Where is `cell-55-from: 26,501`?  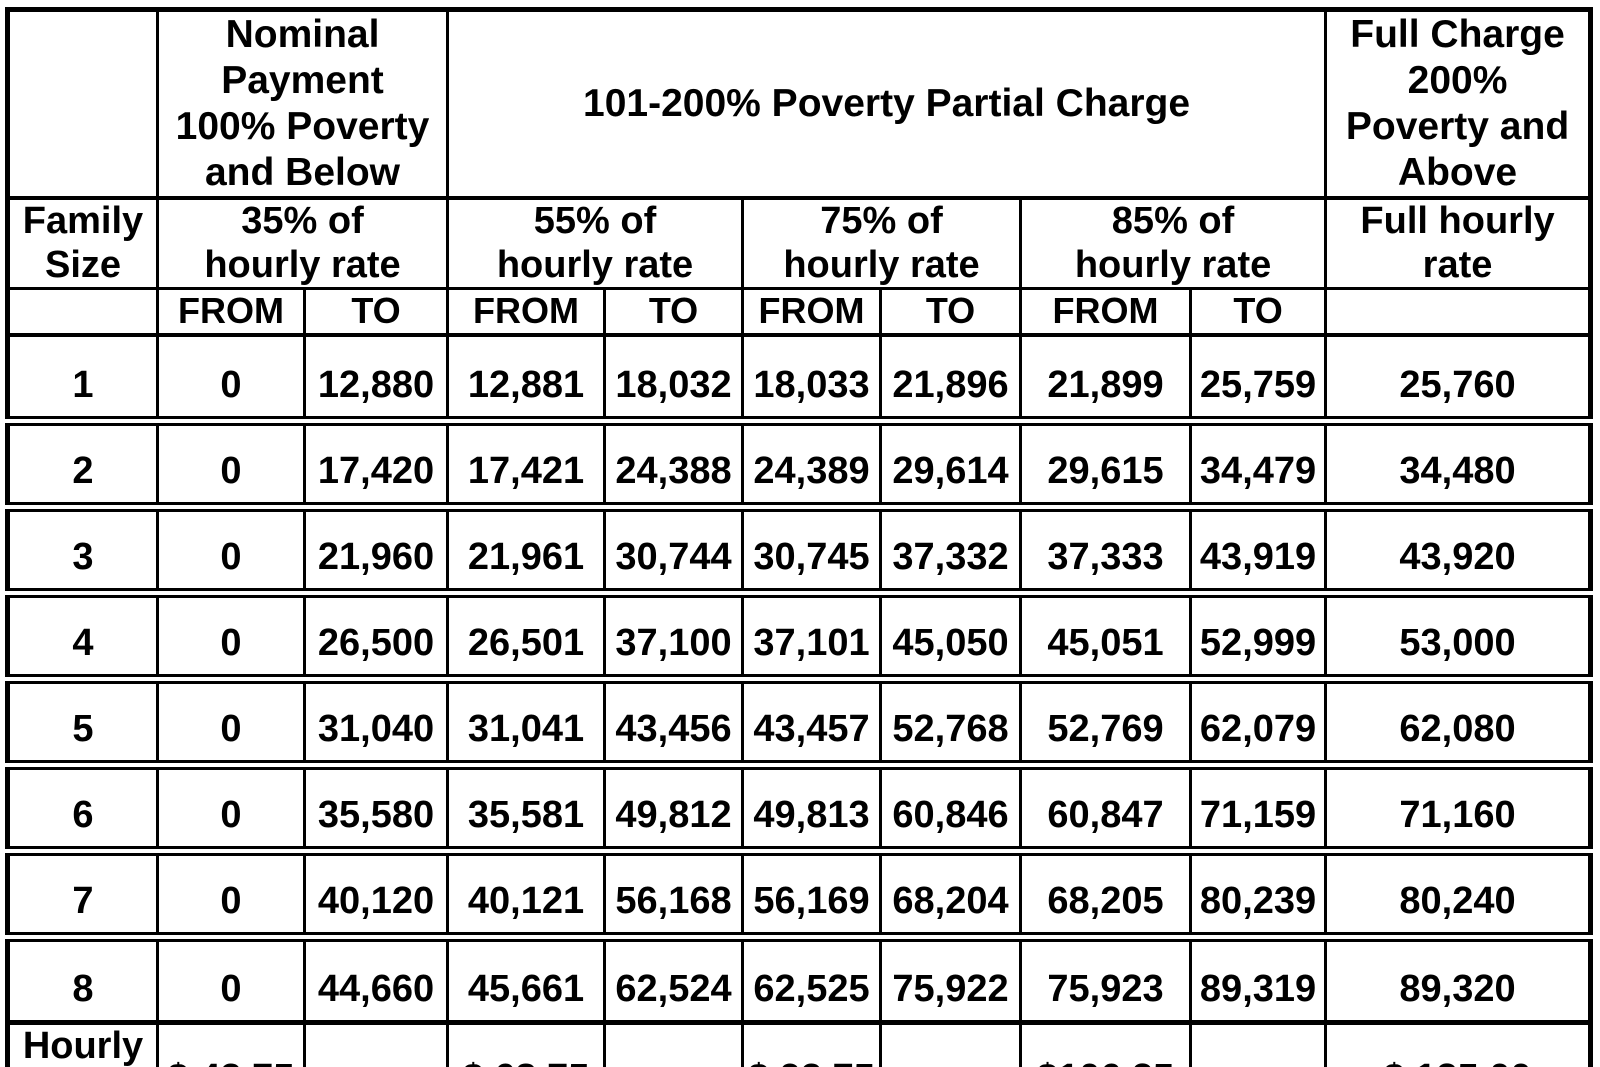 cell-55-from: 26,501 is located at coordinates (526, 634).